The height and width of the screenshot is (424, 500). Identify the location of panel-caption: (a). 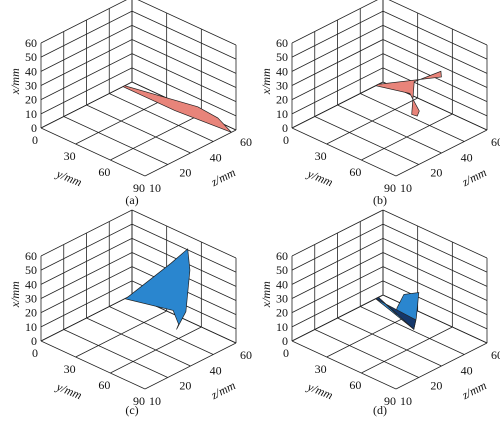
(131, 200).